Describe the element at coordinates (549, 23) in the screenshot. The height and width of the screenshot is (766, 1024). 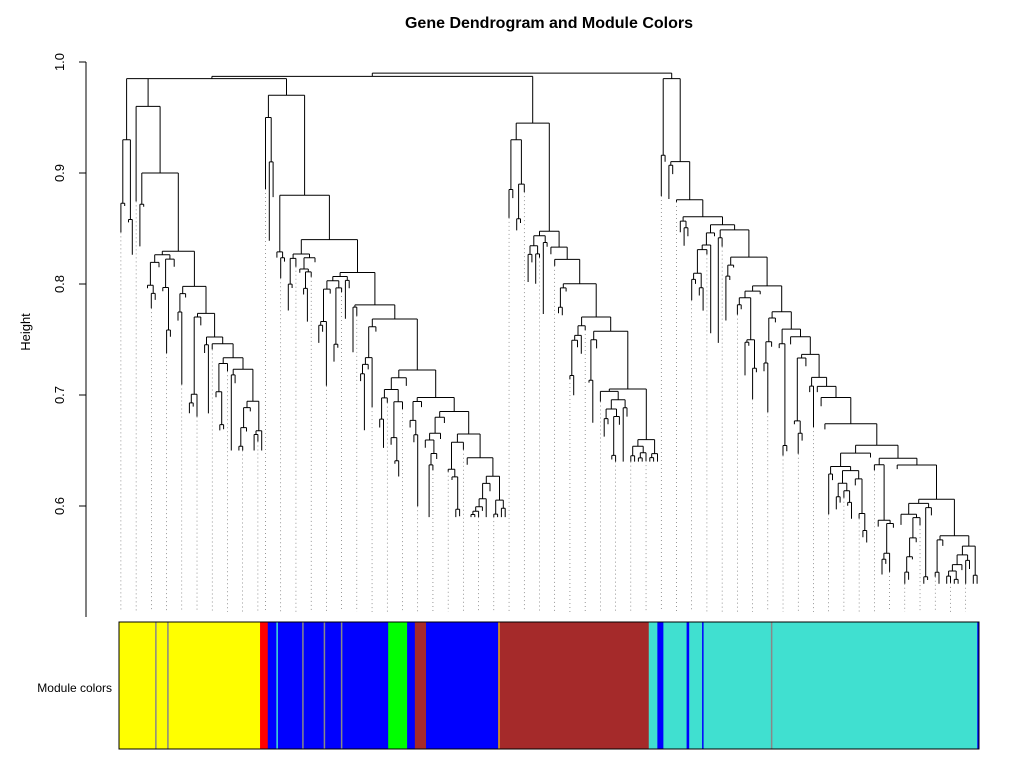
I see `chart-title: Gene Dendrogram and Module Colors` at that location.